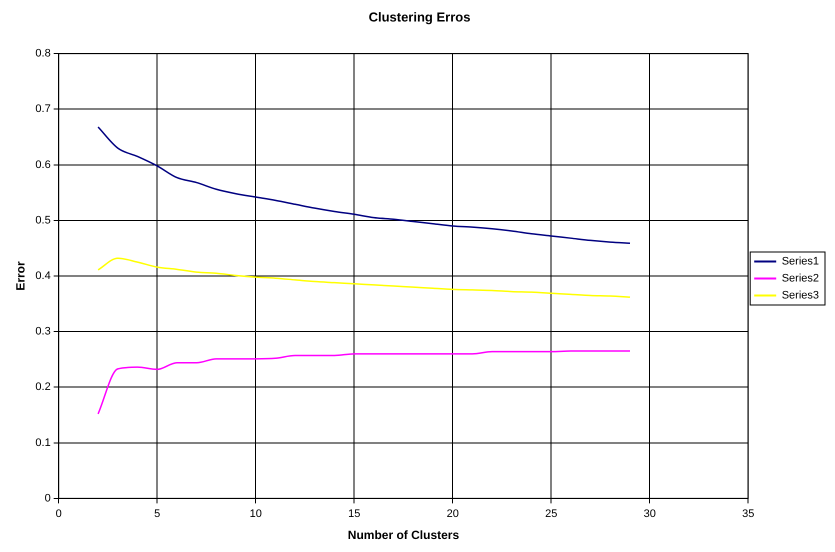 The image size is (835, 552). What do you see at coordinates (748, 514) in the screenshot?
I see `x-tick-label: 35` at bounding box center [748, 514].